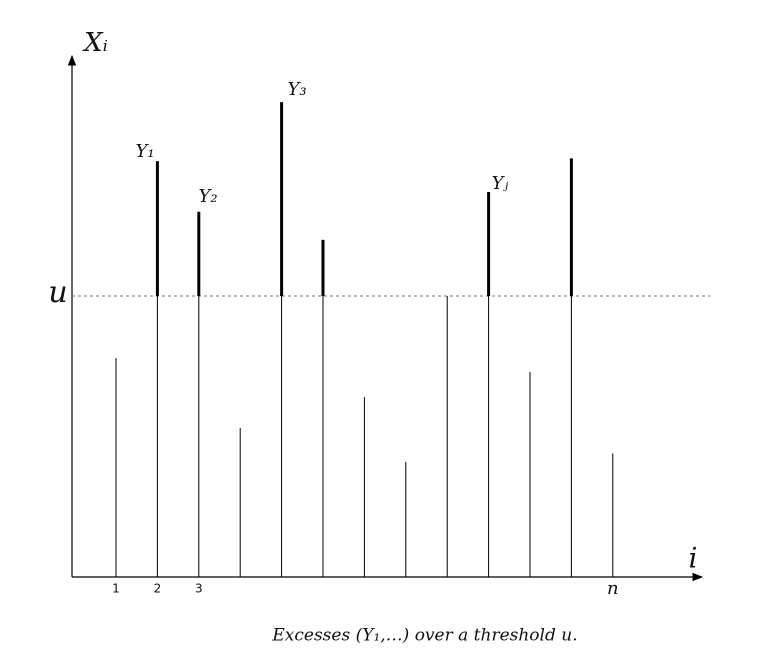 This screenshot has width=781, height=671. I want to click on x-tick-label: 1, so click(116, 589).